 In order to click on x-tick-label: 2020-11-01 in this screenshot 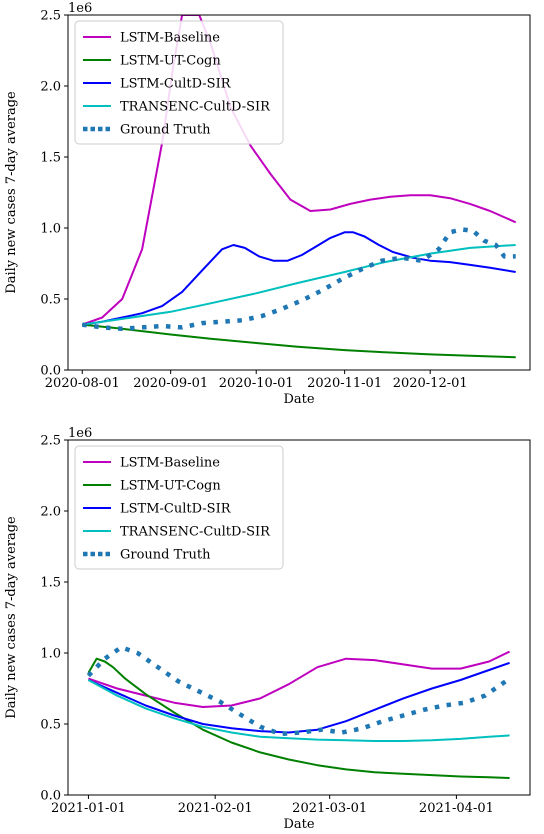, I will do `click(344, 383)`.